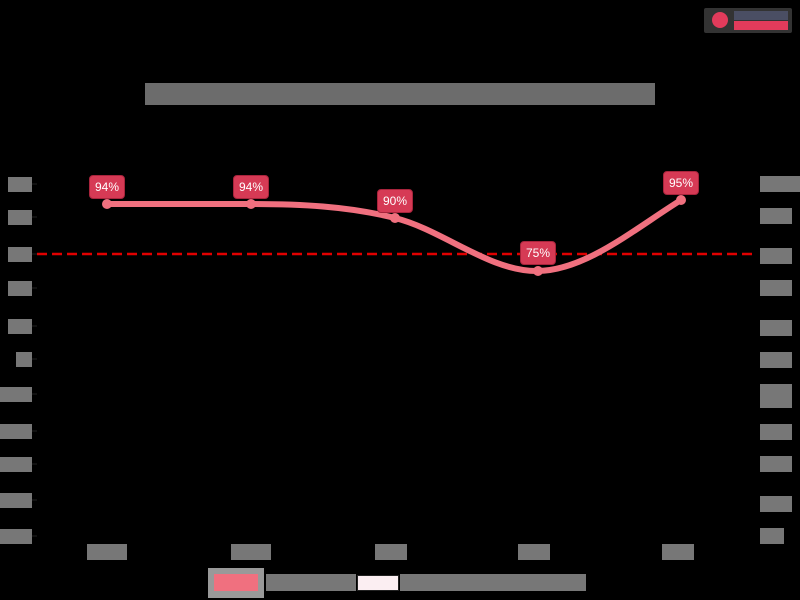 This screenshot has height=600, width=800. What do you see at coordinates (394, 235) in the screenshot?
I see `data-points` at bounding box center [394, 235].